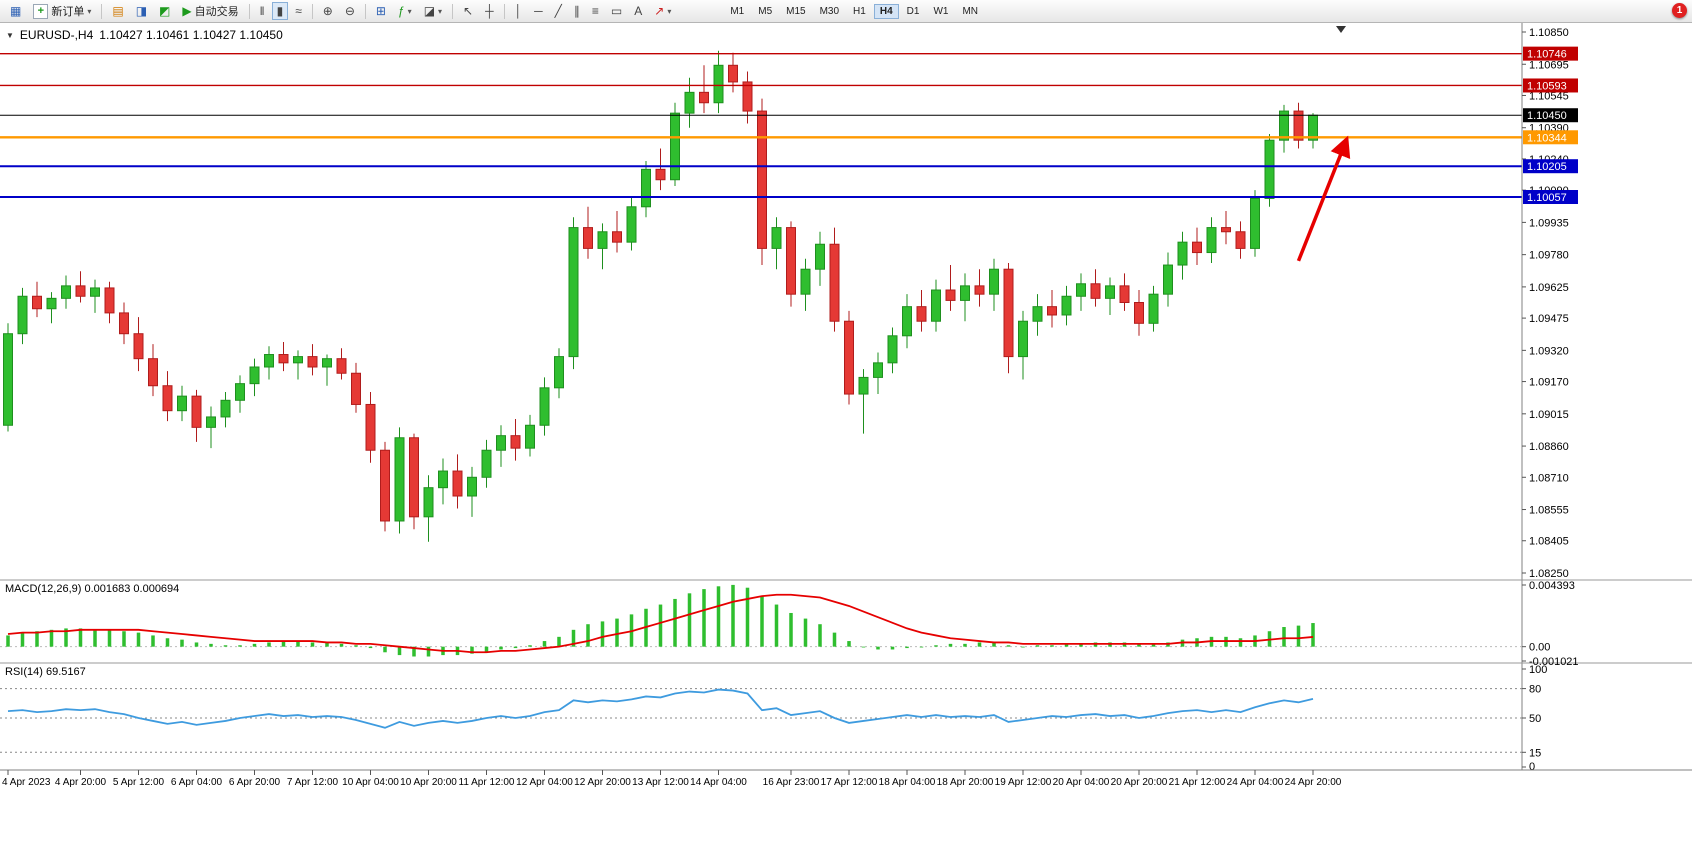  I want to click on auto-trading-button: ▶ 自动交易, so click(210, 11).